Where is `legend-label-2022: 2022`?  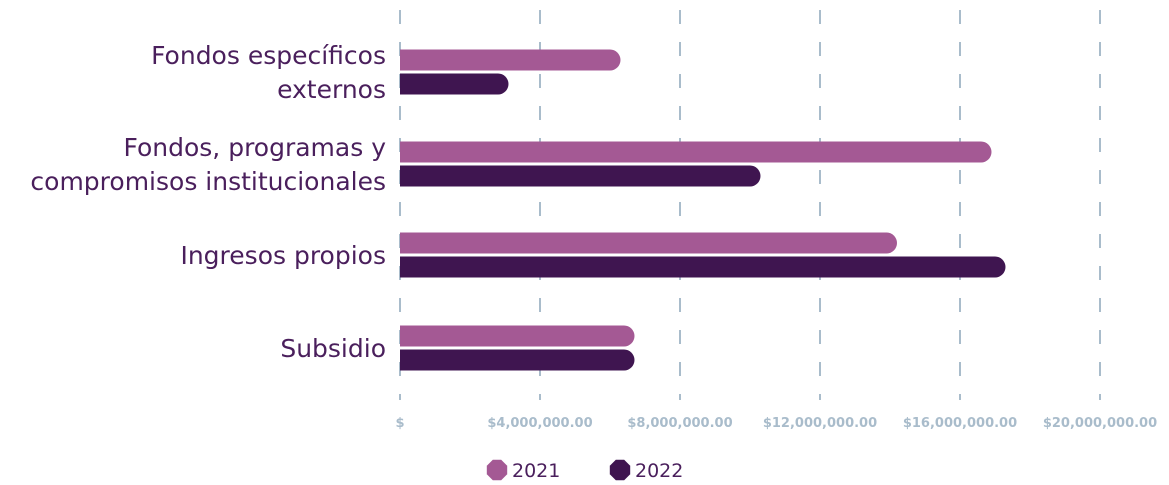 legend-label-2022: 2022 is located at coordinates (659, 471).